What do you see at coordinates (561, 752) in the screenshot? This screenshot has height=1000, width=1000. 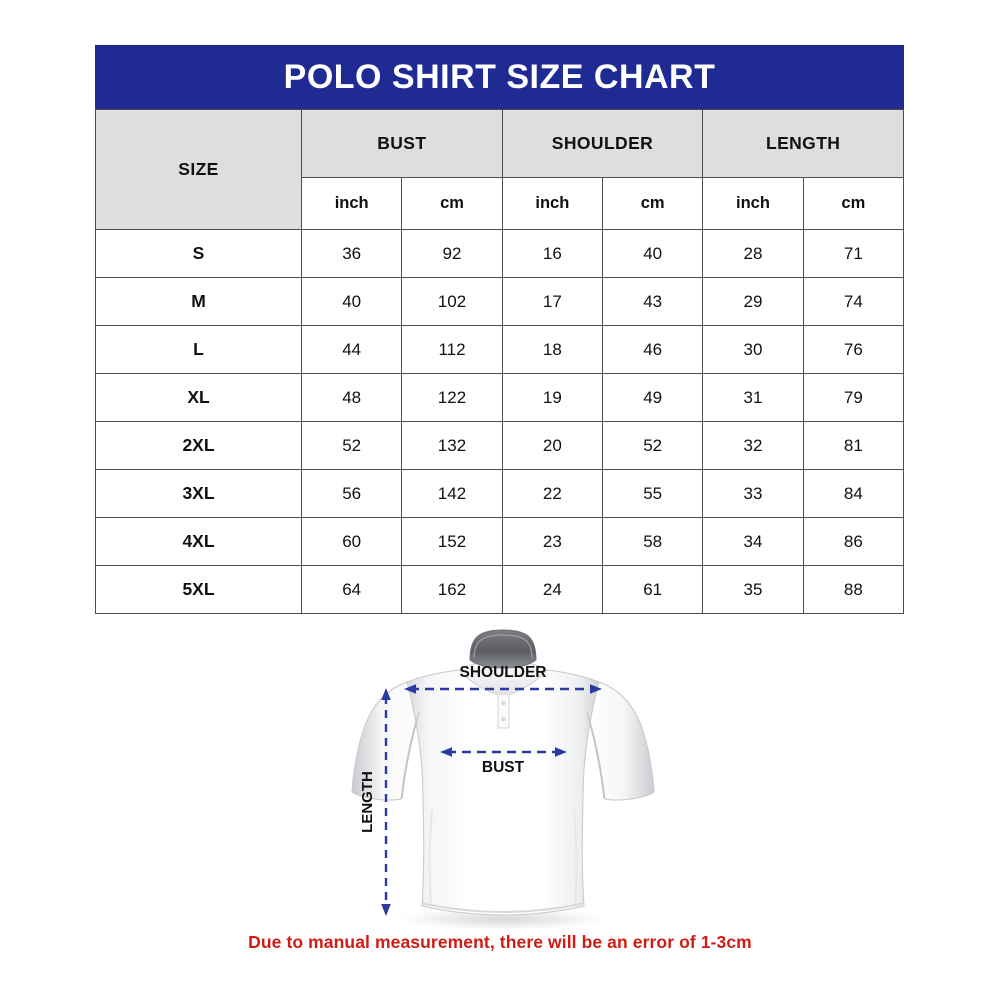 I see `bust-arrow-right` at bounding box center [561, 752].